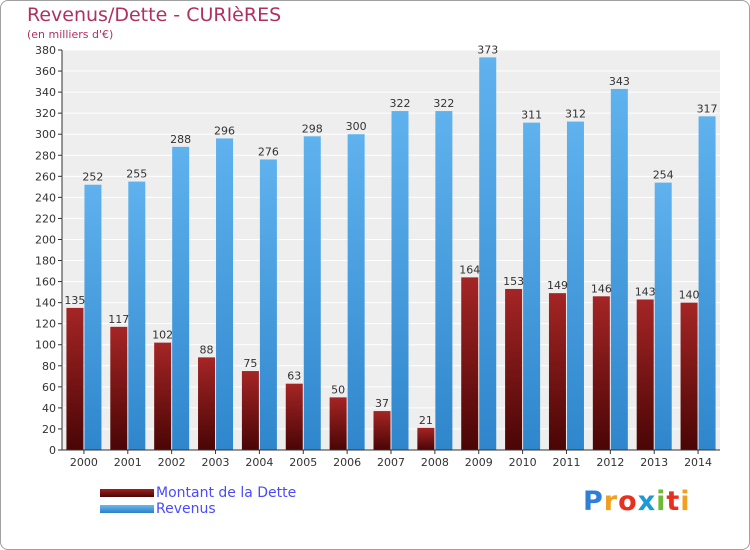 This screenshot has width=750, height=550. What do you see at coordinates (513, 281) in the screenshot?
I see `data-label-debt: 153` at bounding box center [513, 281].